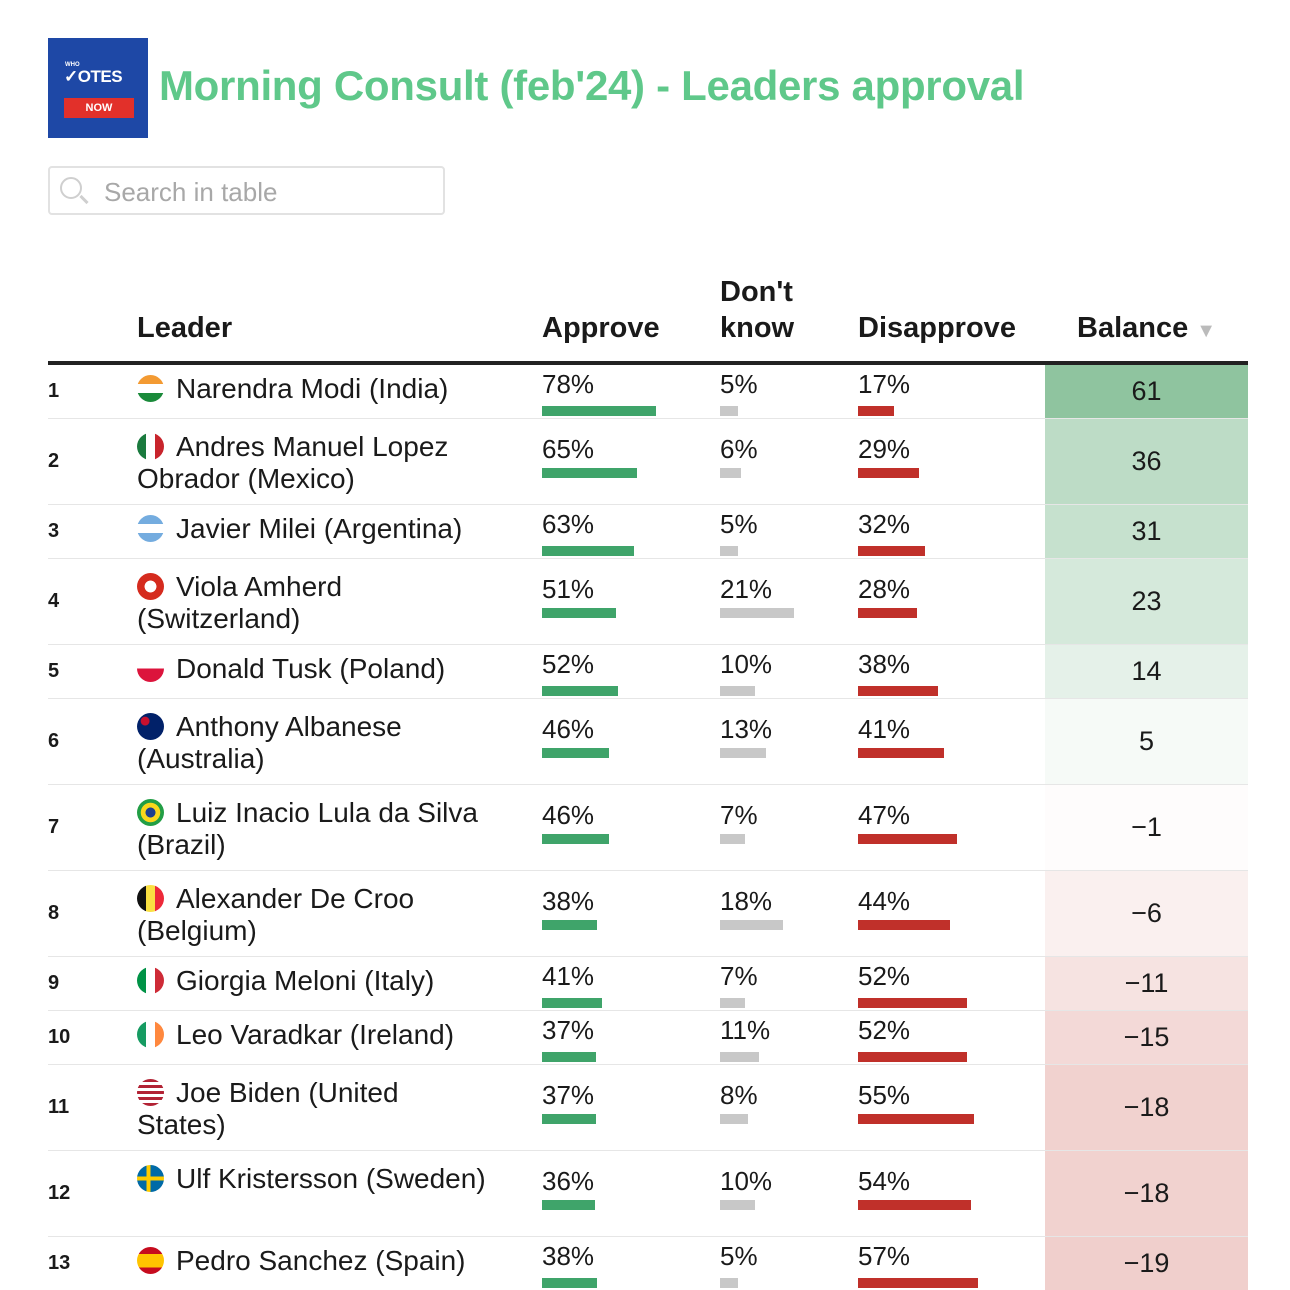 The height and width of the screenshot is (1290, 1290). I want to click on sort-desc-icon: ▼, so click(1206, 331).